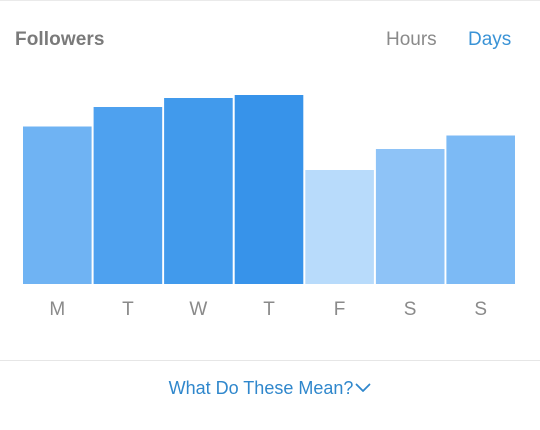  Describe the element at coordinates (363, 387) in the screenshot. I see `chevron-down-icon` at that location.